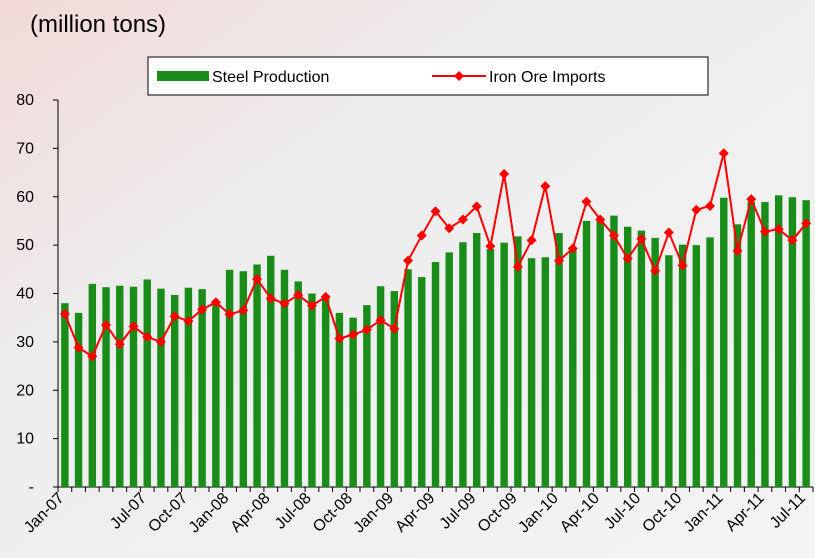 The width and height of the screenshot is (815, 558). I want to click on y-tick-label: 30, so click(25, 342).